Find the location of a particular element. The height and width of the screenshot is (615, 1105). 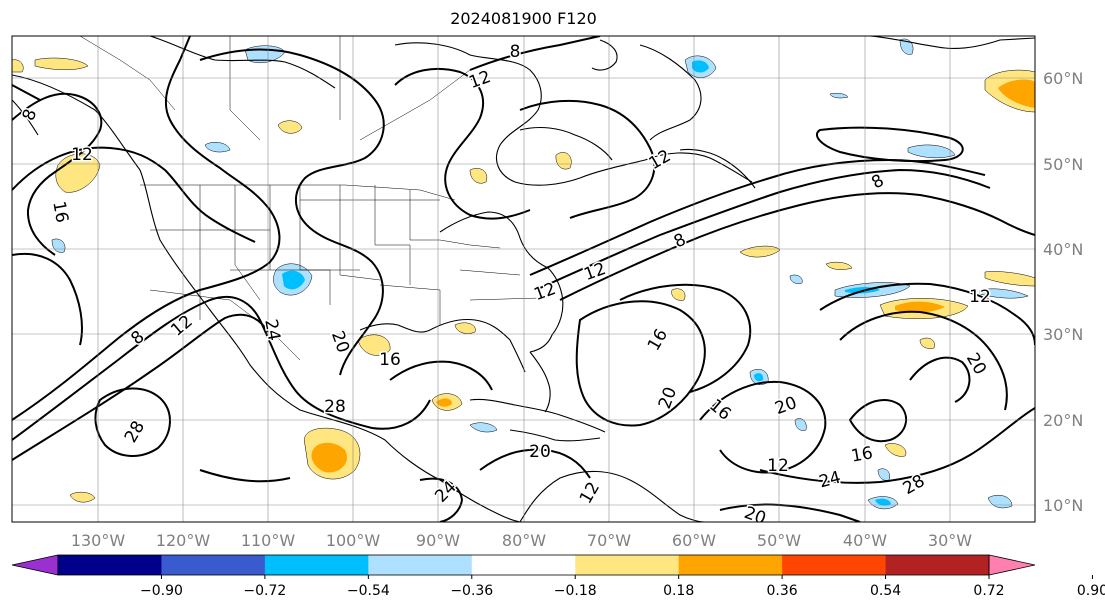

colorbar-tick-label: −0.18 is located at coordinates (575, 591).